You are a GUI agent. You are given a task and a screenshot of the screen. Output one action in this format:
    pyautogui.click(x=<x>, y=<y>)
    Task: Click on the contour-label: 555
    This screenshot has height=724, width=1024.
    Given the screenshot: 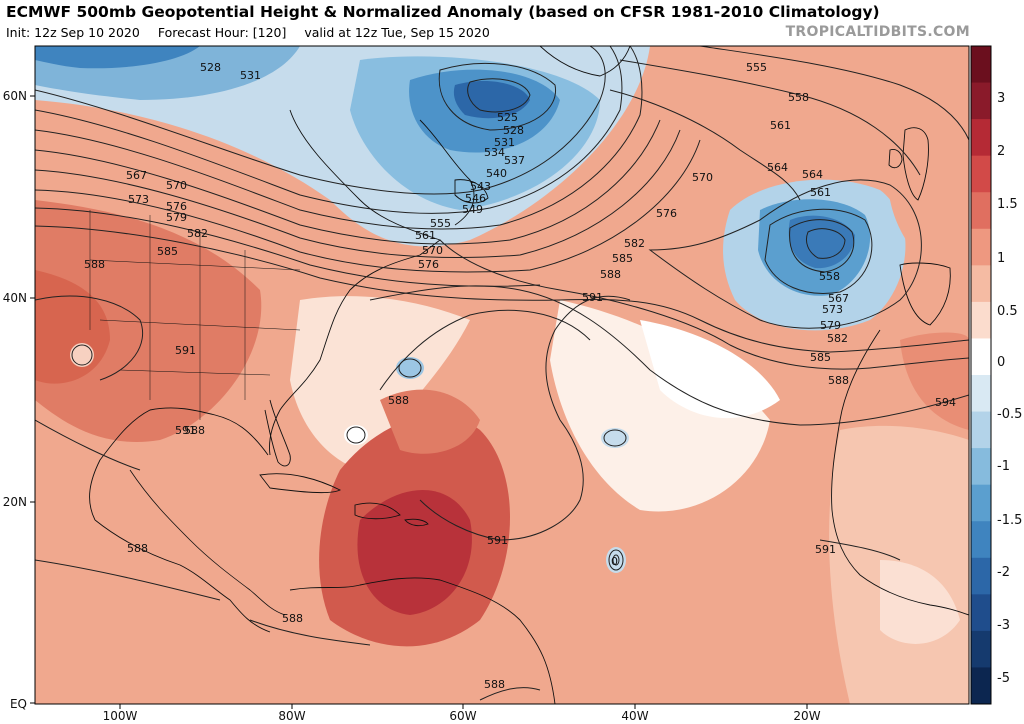 What is the action you would take?
    pyautogui.click(x=756, y=67)
    